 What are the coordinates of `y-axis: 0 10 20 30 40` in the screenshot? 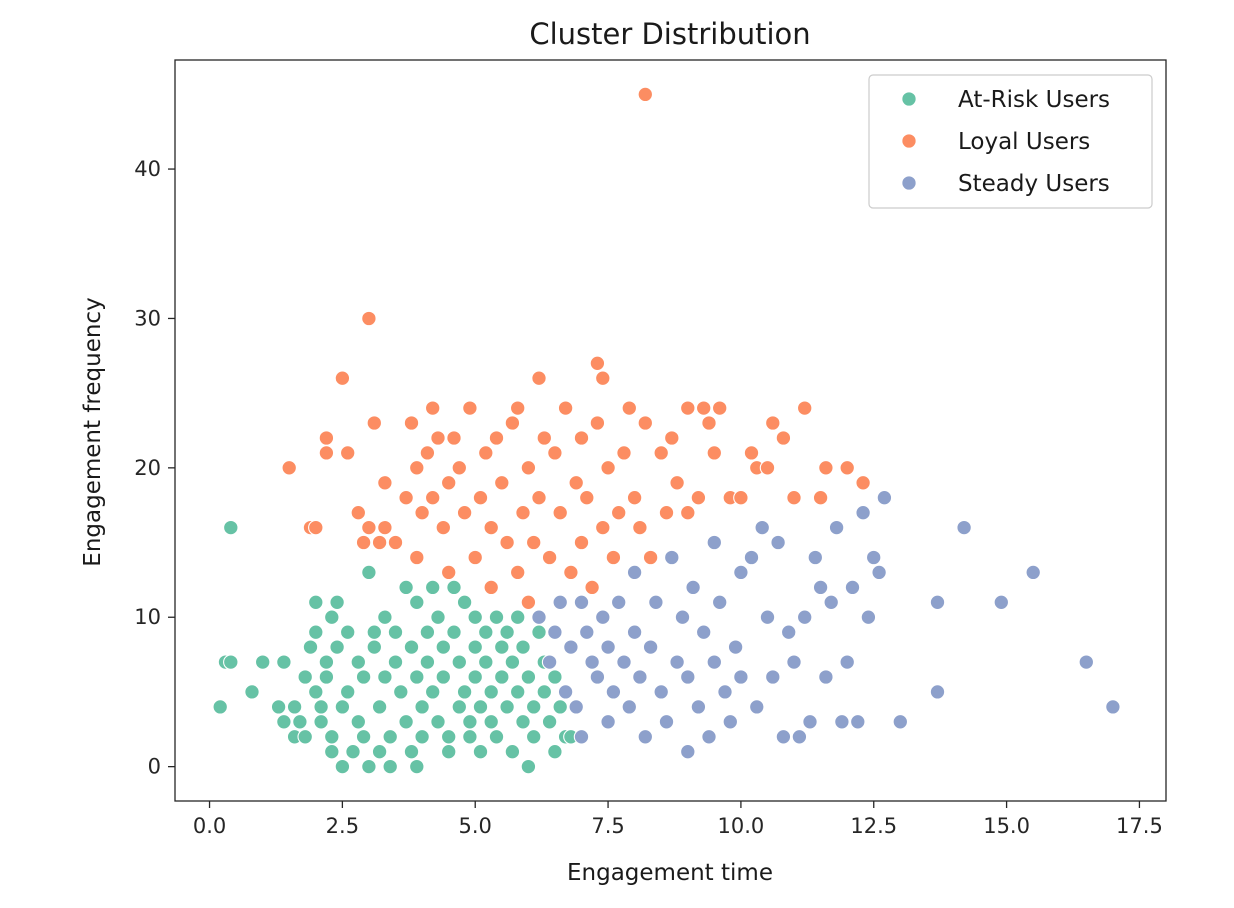 It's located at (154, 468).